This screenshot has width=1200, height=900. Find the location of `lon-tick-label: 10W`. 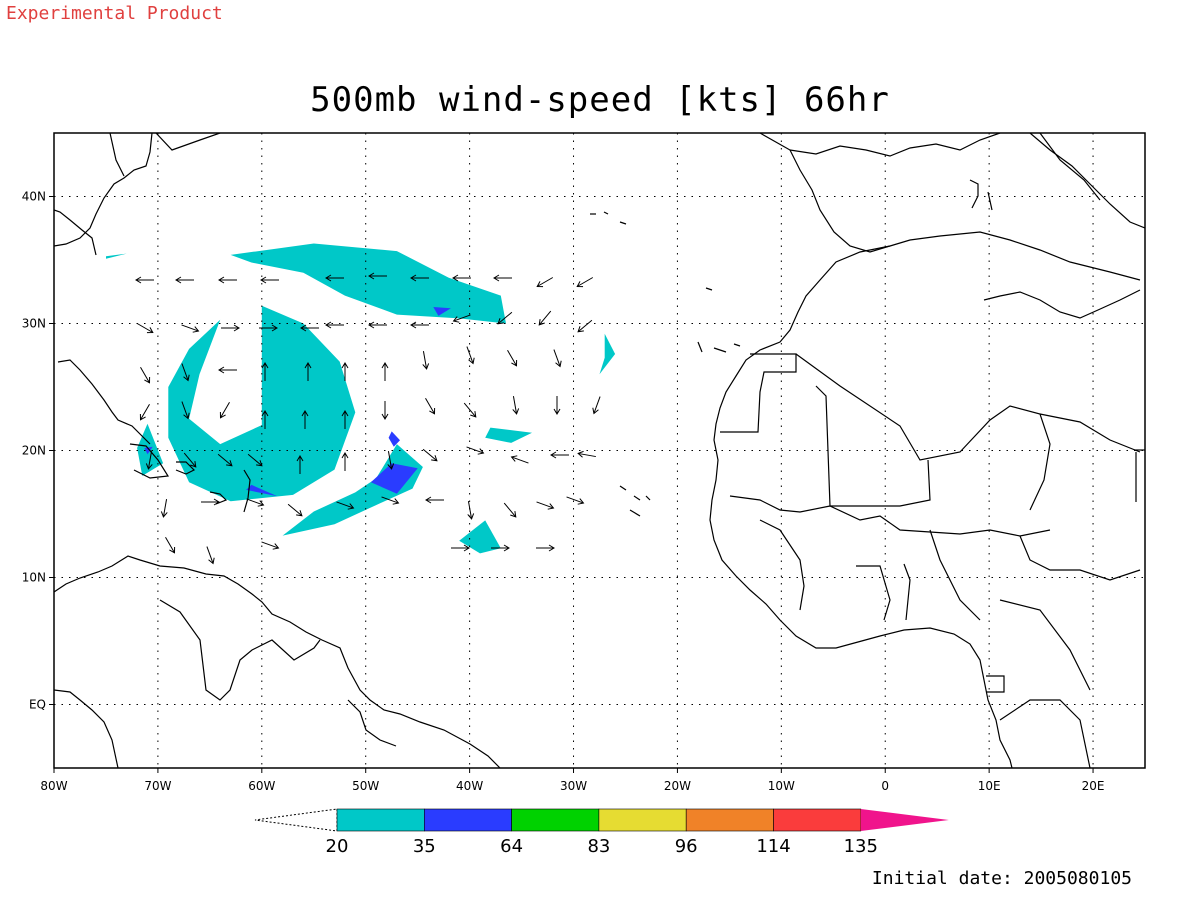

lon-tick-label: 10W is located at coordinates (781, 786).